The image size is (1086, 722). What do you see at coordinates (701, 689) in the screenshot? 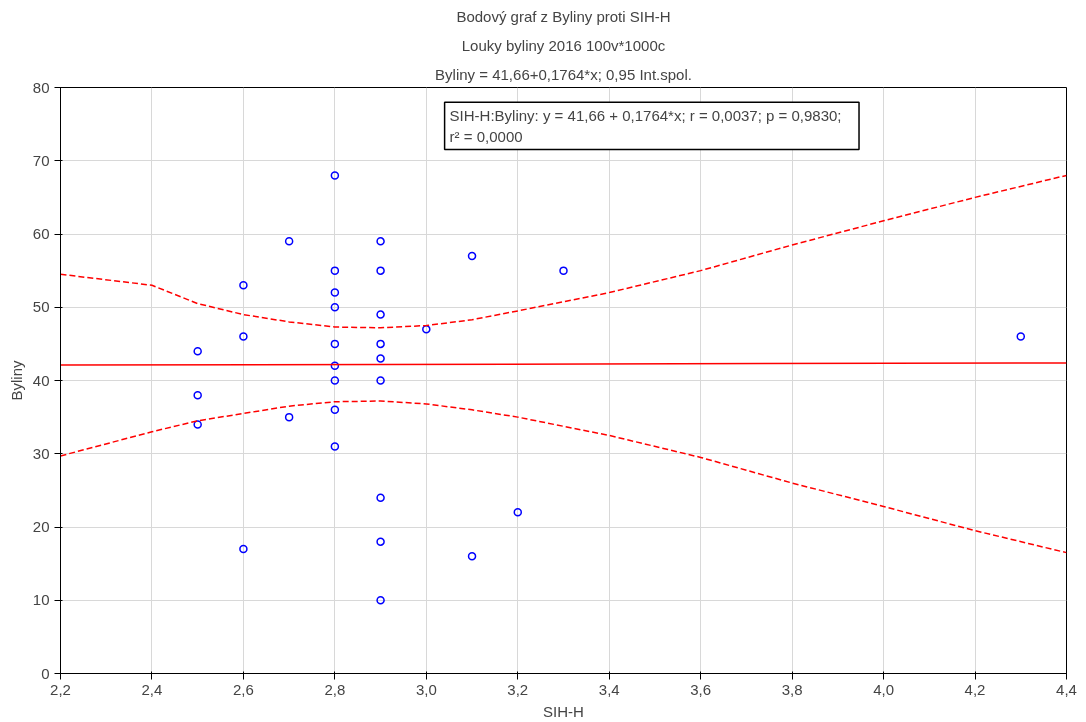
I see `x-tick-label: 3,6` at bounding box center [701, 689].